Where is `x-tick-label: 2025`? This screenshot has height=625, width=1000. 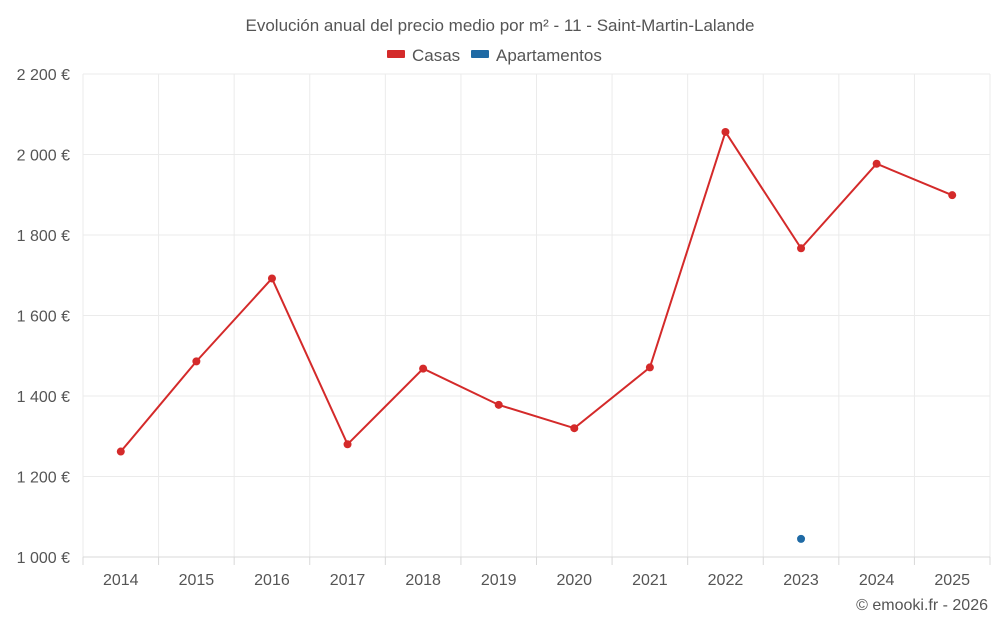 x-tick-label: 2025 is located at coordinates (952, 580).